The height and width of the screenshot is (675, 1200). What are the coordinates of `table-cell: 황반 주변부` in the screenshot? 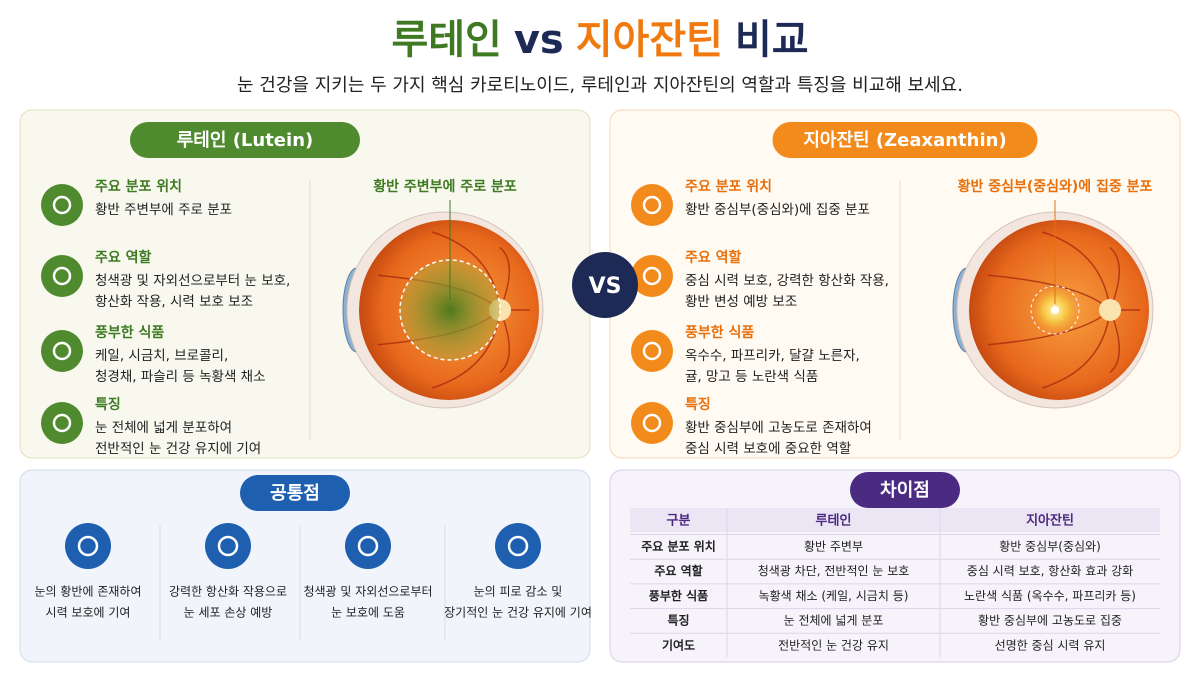 It's located at (833, 547).